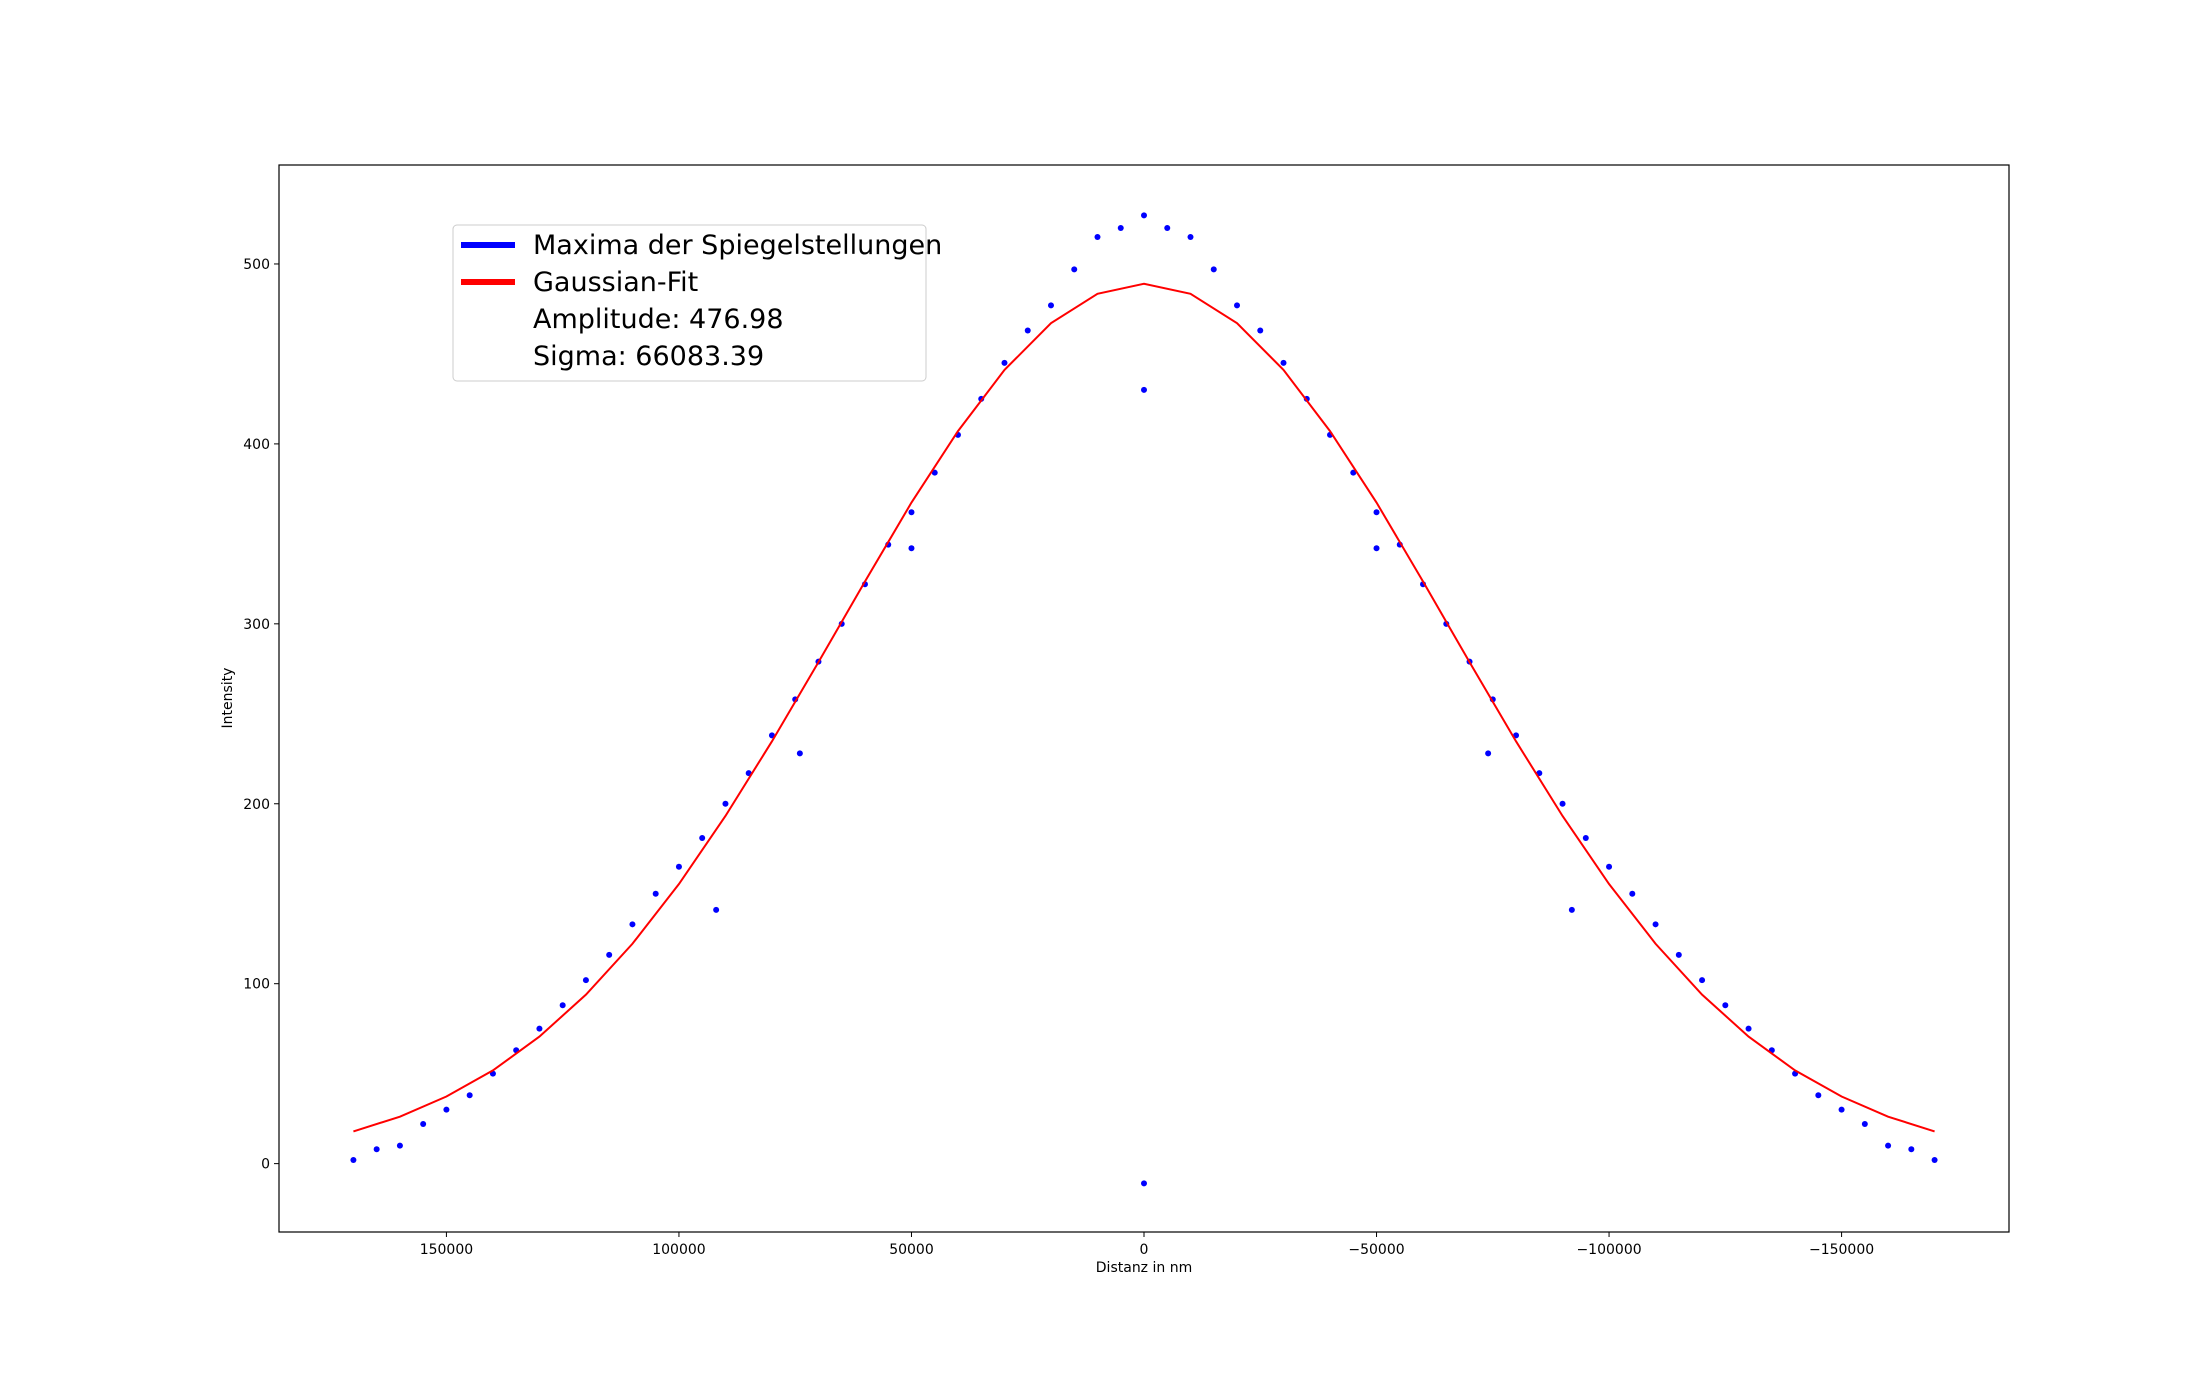 The image size is (2207, 1373). What do you see at coordinates (689, 303) in the screenshot?
I see `legend-box` at bounding box center [689, 303].